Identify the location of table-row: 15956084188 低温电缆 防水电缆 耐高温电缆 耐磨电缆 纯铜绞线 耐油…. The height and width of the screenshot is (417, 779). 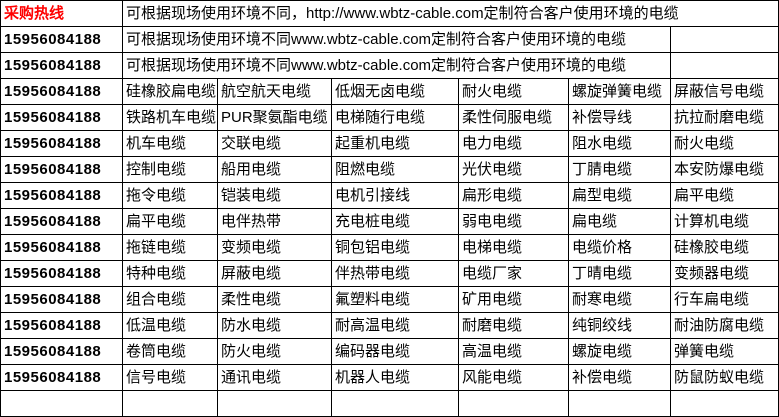
(389, 325).